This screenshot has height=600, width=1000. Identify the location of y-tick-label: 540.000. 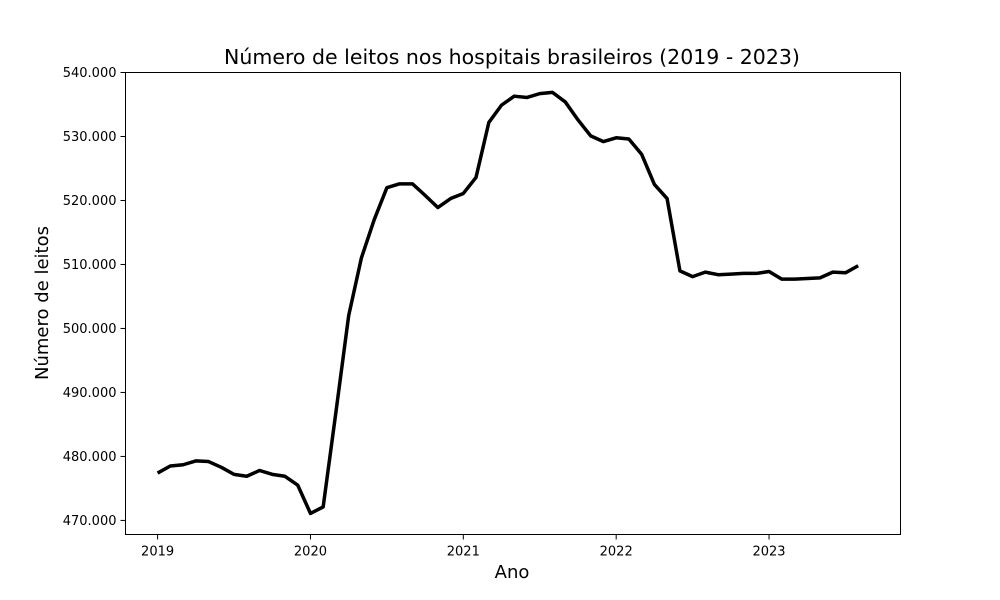
(90, 73).